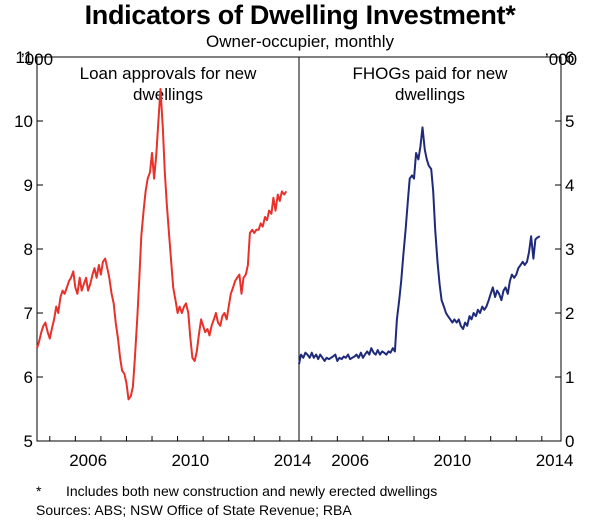 The image size is (600, 521). Describe the element at coordinates (28, 185) in the screenshot. I see `y-tick-label: 9` at that location.